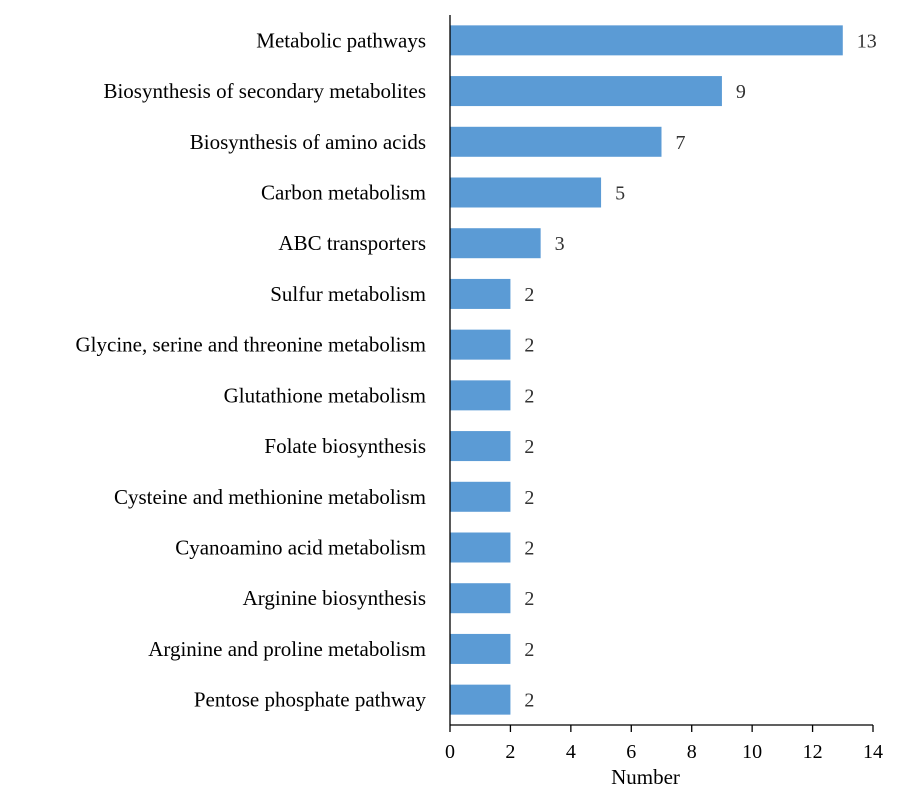 The height and width of the screenshot is (800, 904). What do you see at coordinates (343, 193) in the screenshot?
I see `category-label-carbon-metabolism: Carbon metabolism` at bounding box center [343, 193].